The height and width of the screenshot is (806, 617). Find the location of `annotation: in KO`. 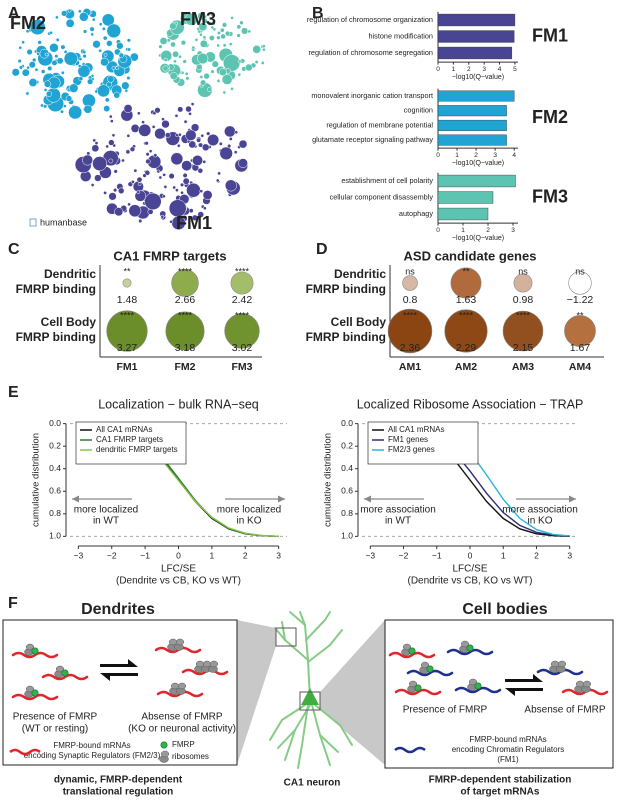

annotation: in KO is located at coordinates (248, 521).